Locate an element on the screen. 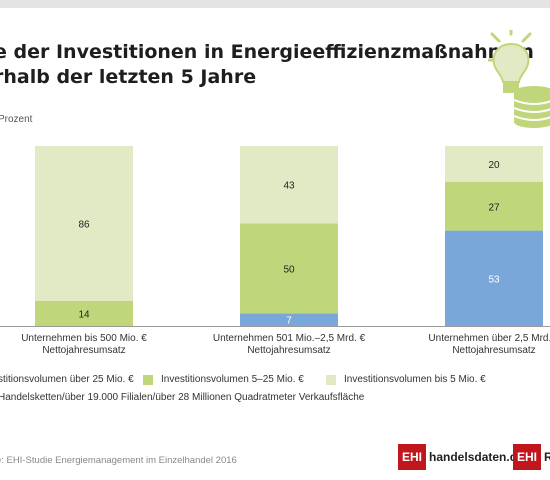 This screenshot has width=550, height=480. brand-logo-box: EHI is located at coordinates (412, 457).